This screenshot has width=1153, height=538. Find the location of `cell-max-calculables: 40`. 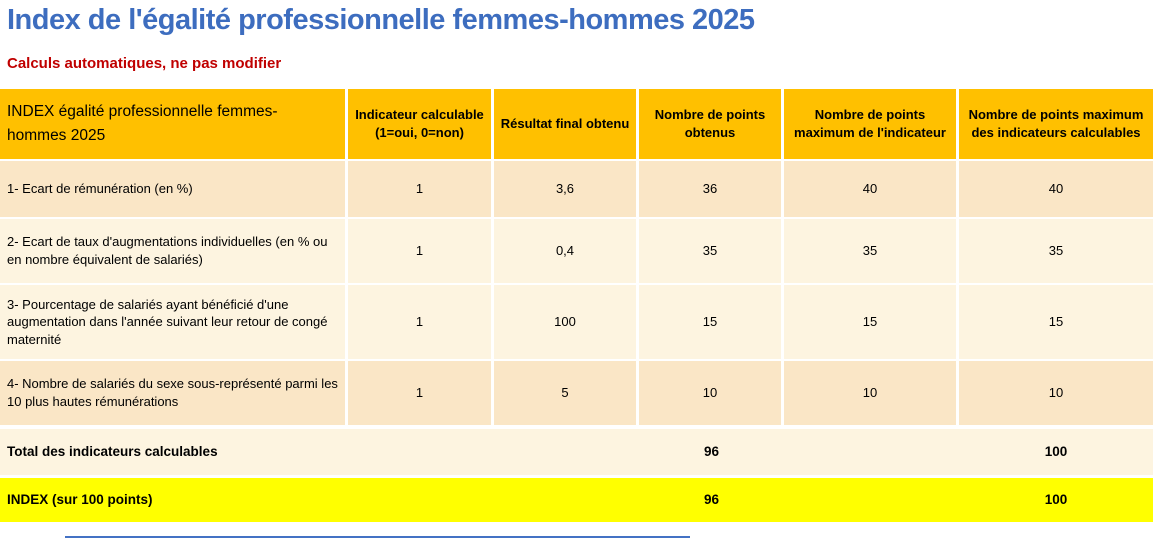

cell-max-calculables: 40 is located at coordinates (1056, 189).